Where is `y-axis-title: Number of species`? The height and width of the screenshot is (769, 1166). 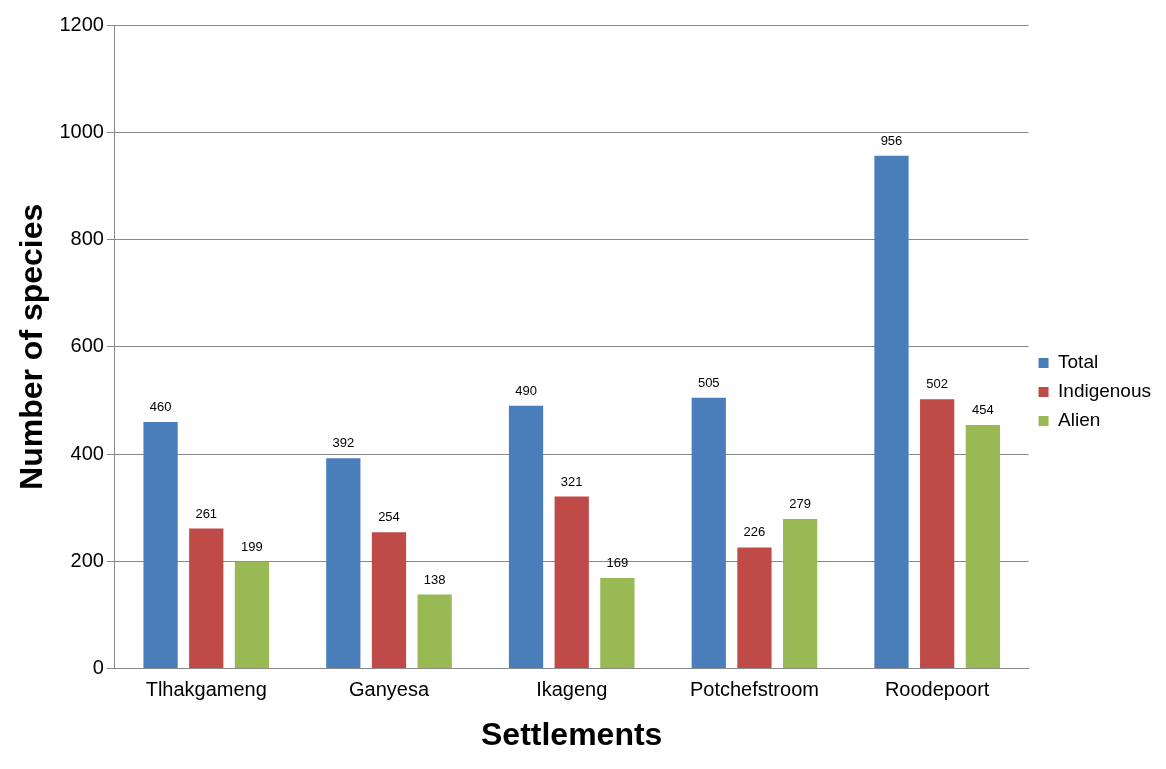 y-axis-title: Number of species is located at coordinates (31, 346).